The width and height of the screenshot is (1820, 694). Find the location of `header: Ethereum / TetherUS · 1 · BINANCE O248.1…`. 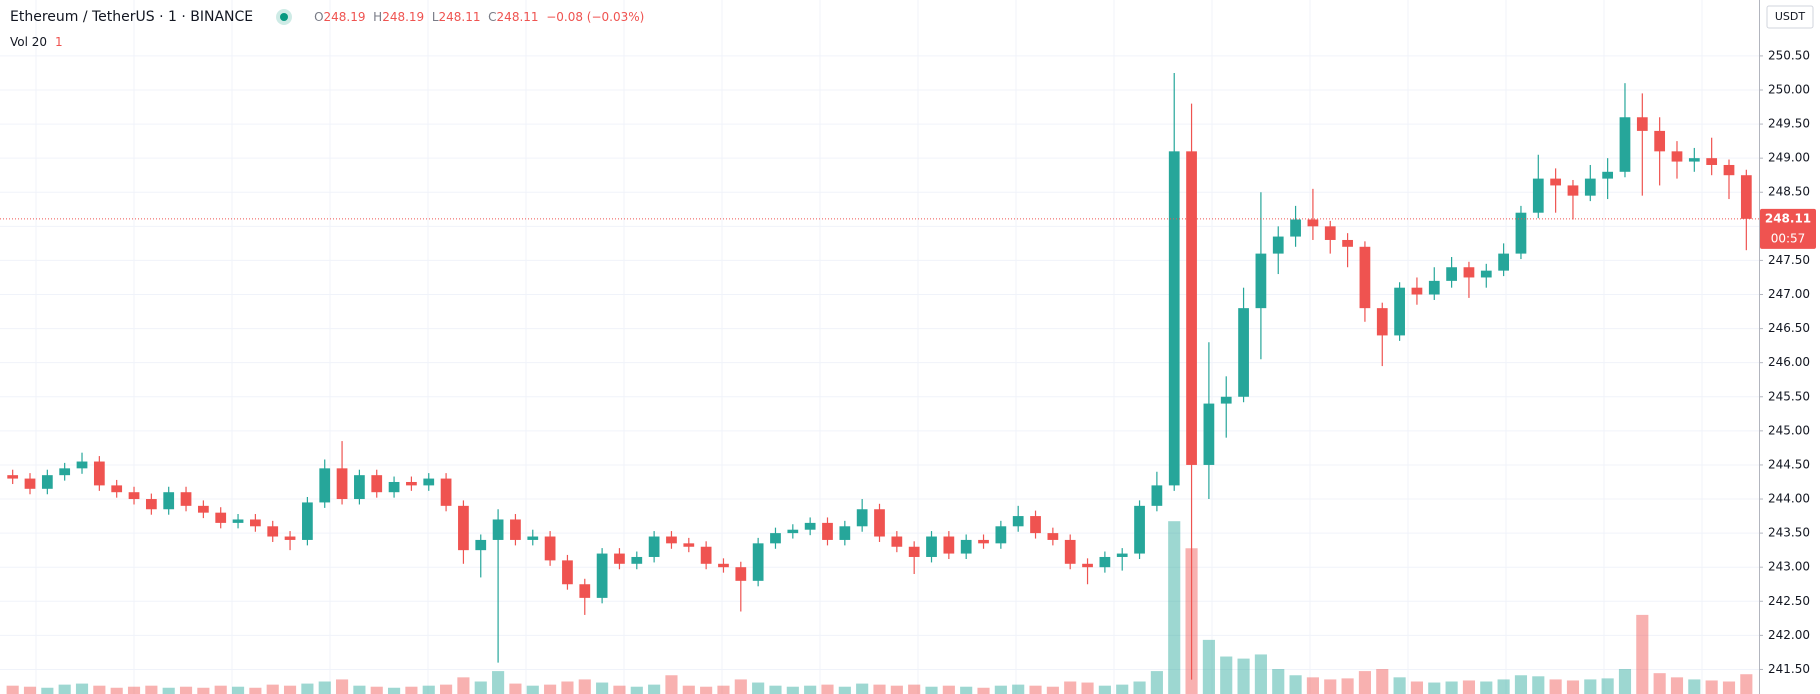

header: Ethereum / TetherUS · 1 · BINANCE O248.1… is located at coordinates (327, 17).